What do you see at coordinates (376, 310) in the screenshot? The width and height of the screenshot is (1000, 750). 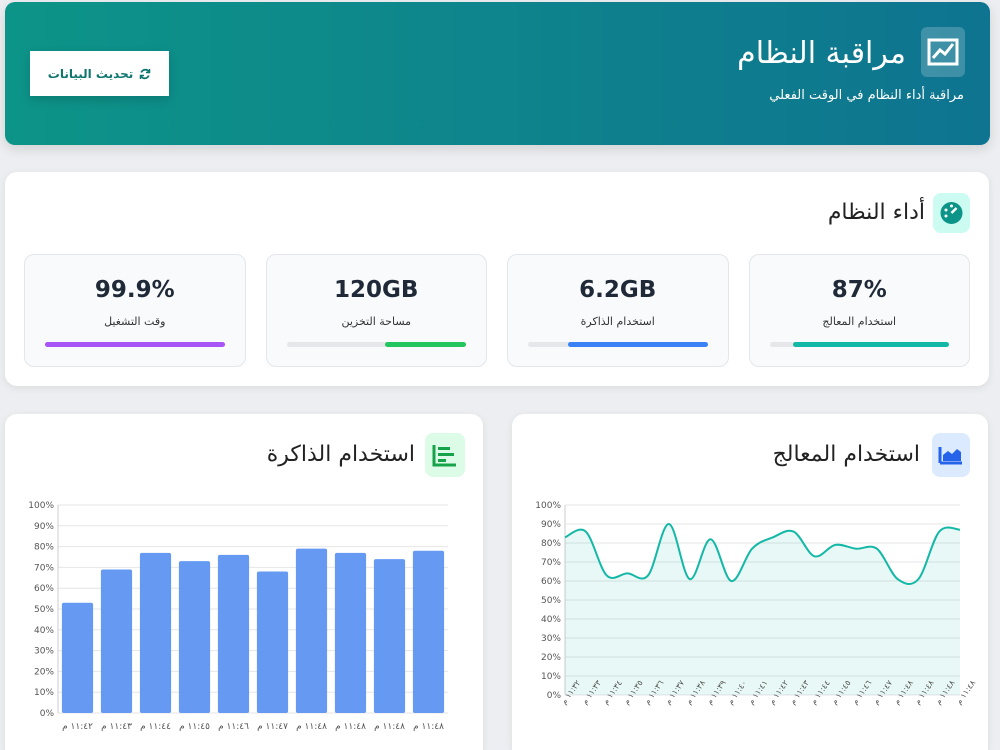 I see `metric-card: 120GB مساحة التخزين` at bounding box center [376, 310].